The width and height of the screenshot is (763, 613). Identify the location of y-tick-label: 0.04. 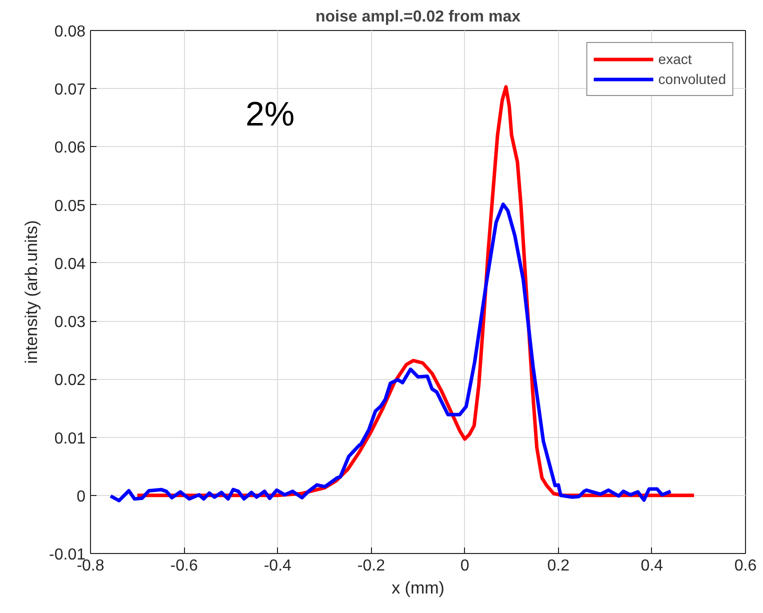
(70, 264).